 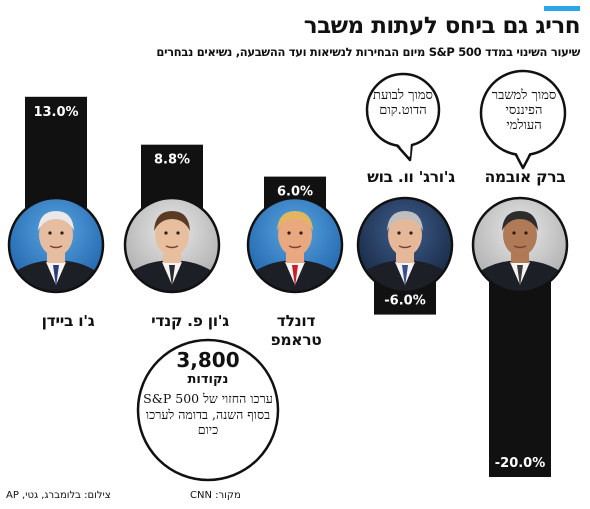 What do you see at coordinates (296, 330) in the screenshot?
I see `name-trump: דונלד טראמפ` at bounding box center [296, 330].